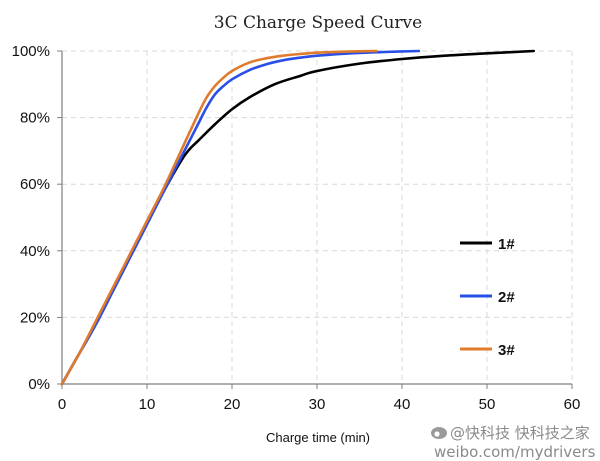 The width and height of the screenshot is (600, 461). Describe the element at coordinates (31, 51) in the screenshot. I see `y-tick-label: 100%` at that location.